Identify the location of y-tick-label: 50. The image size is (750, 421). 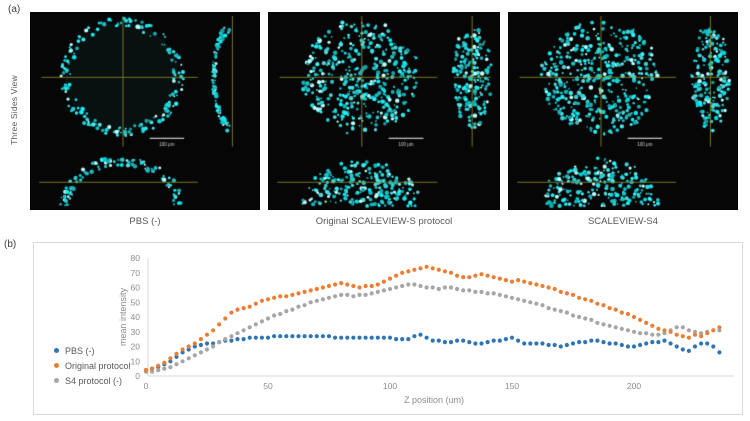
(136, 302).